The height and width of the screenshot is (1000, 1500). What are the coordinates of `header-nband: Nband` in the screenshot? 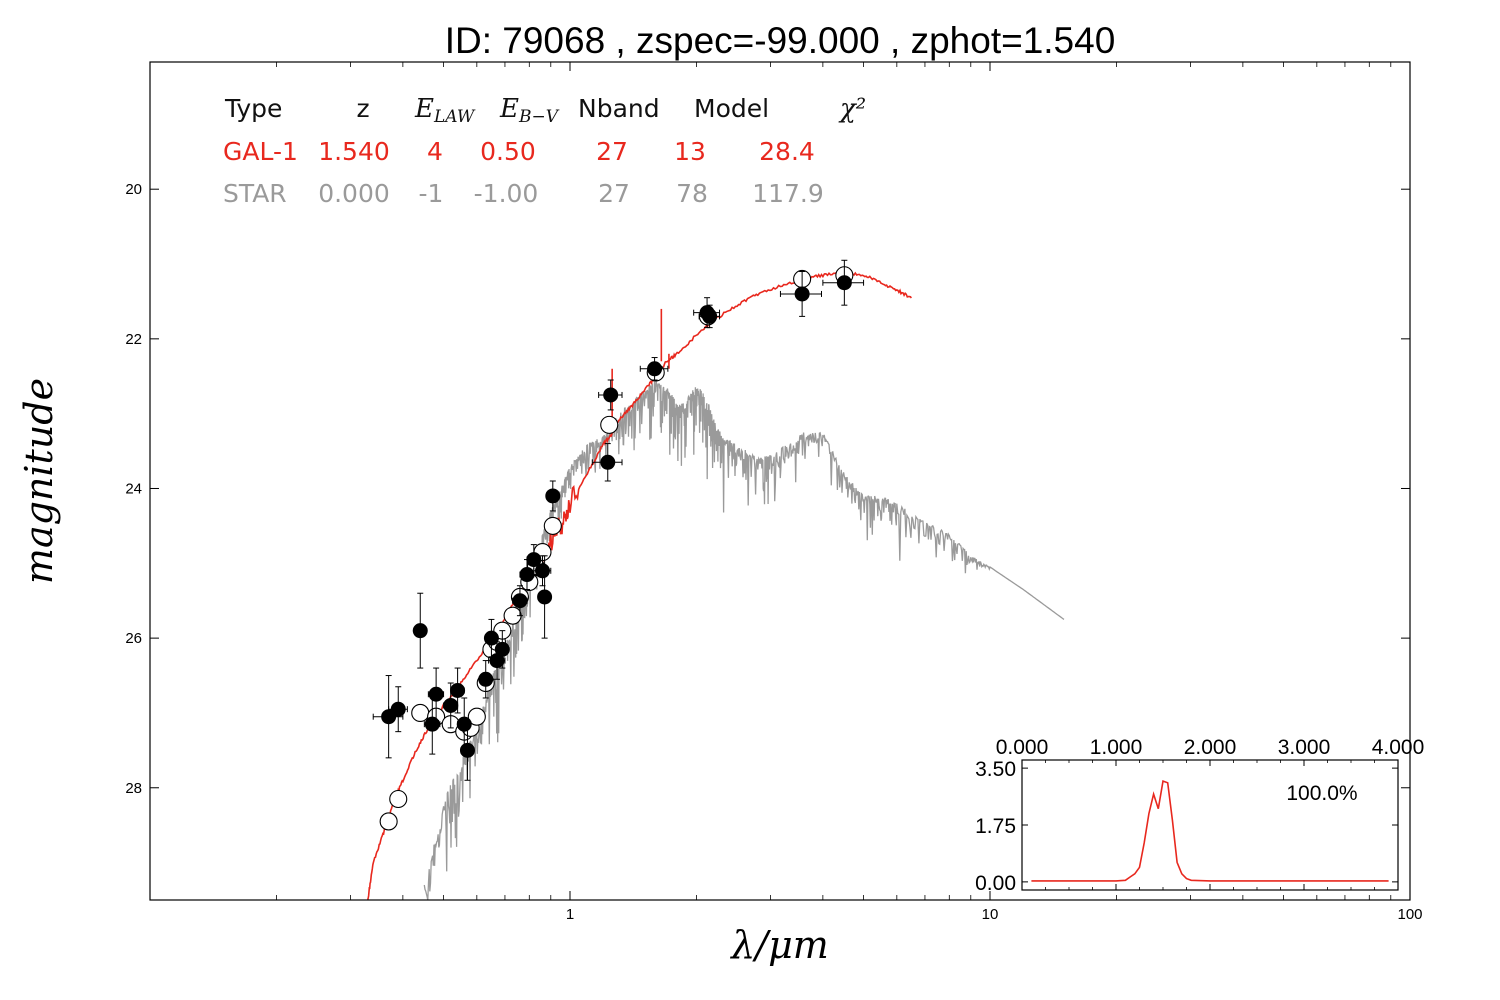 It's located at (619, 108).